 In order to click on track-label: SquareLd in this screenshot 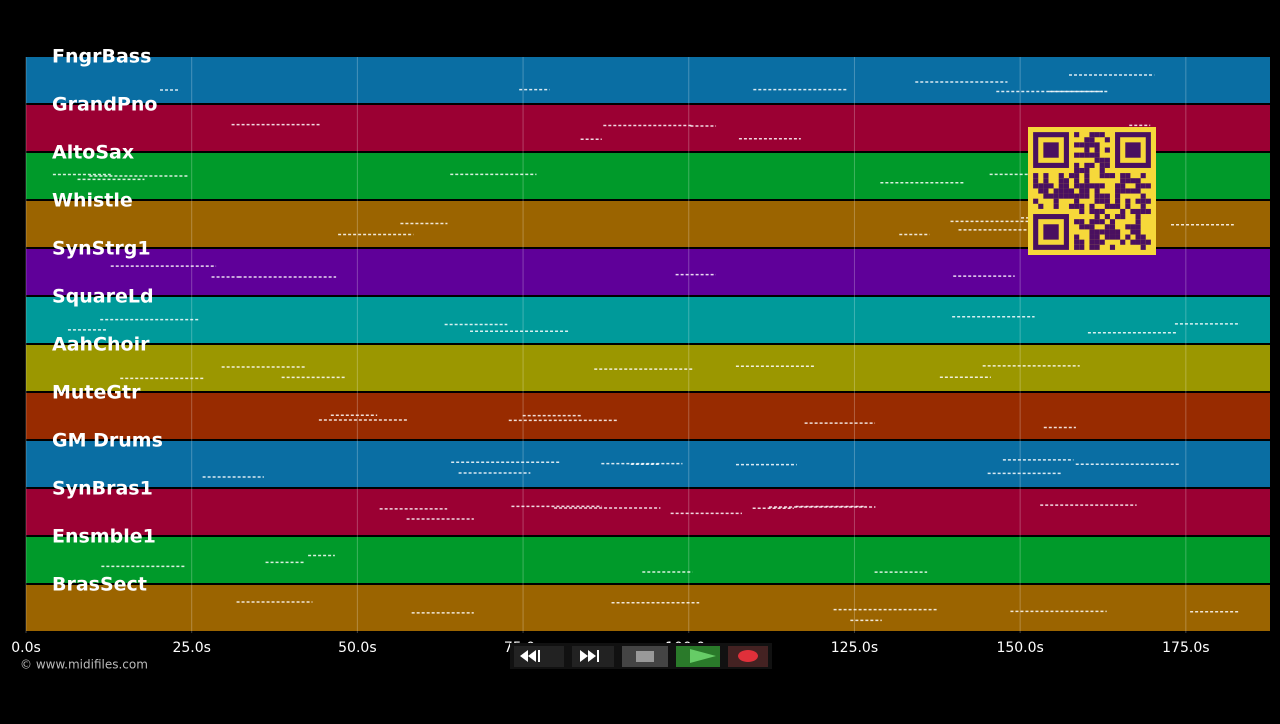, I will do `click(103, 297)`.